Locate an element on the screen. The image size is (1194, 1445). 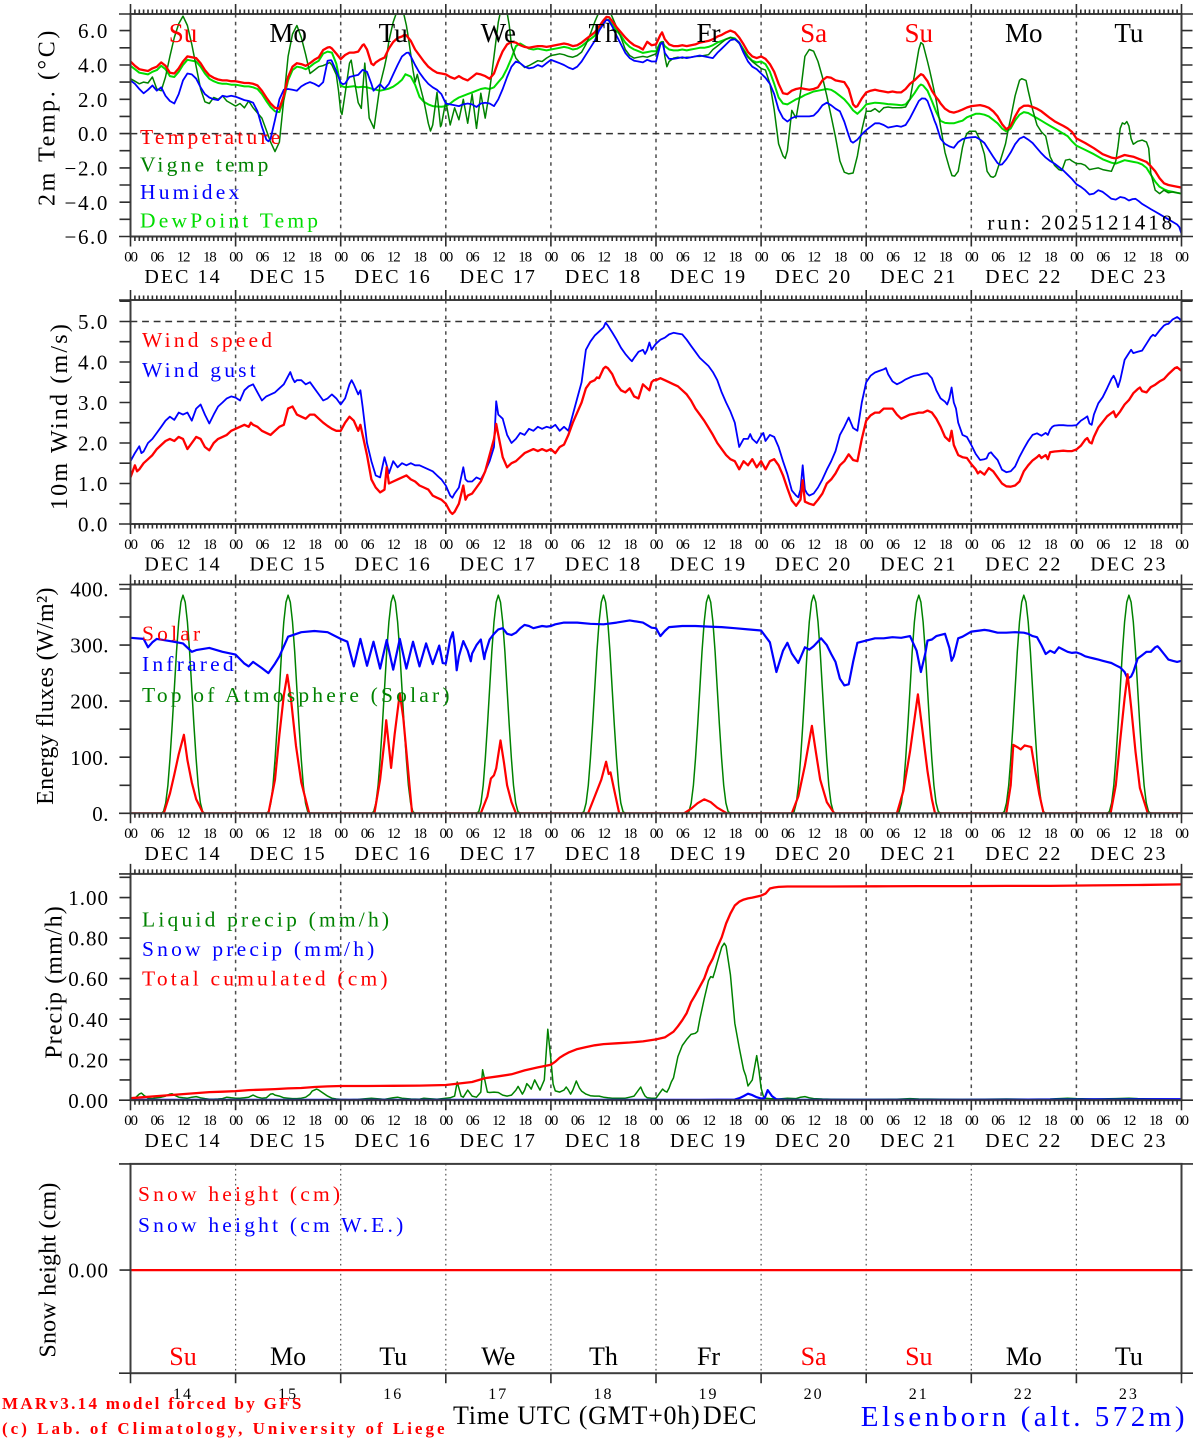
svg-text: 1.0 is located at coordinates (93, 484).